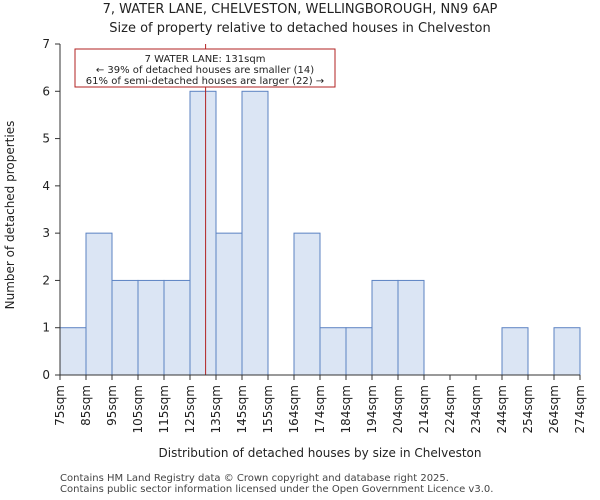 Image resolution: width=600 pixels, height=500 pixels. I want to click on x-tick-label: 174sqm, so click(320, 409).